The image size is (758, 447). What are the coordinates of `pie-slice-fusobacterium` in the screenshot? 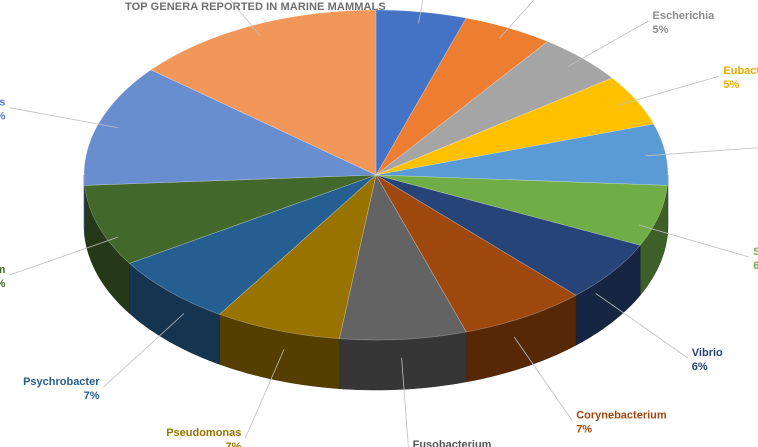 It's located at (403, 257).